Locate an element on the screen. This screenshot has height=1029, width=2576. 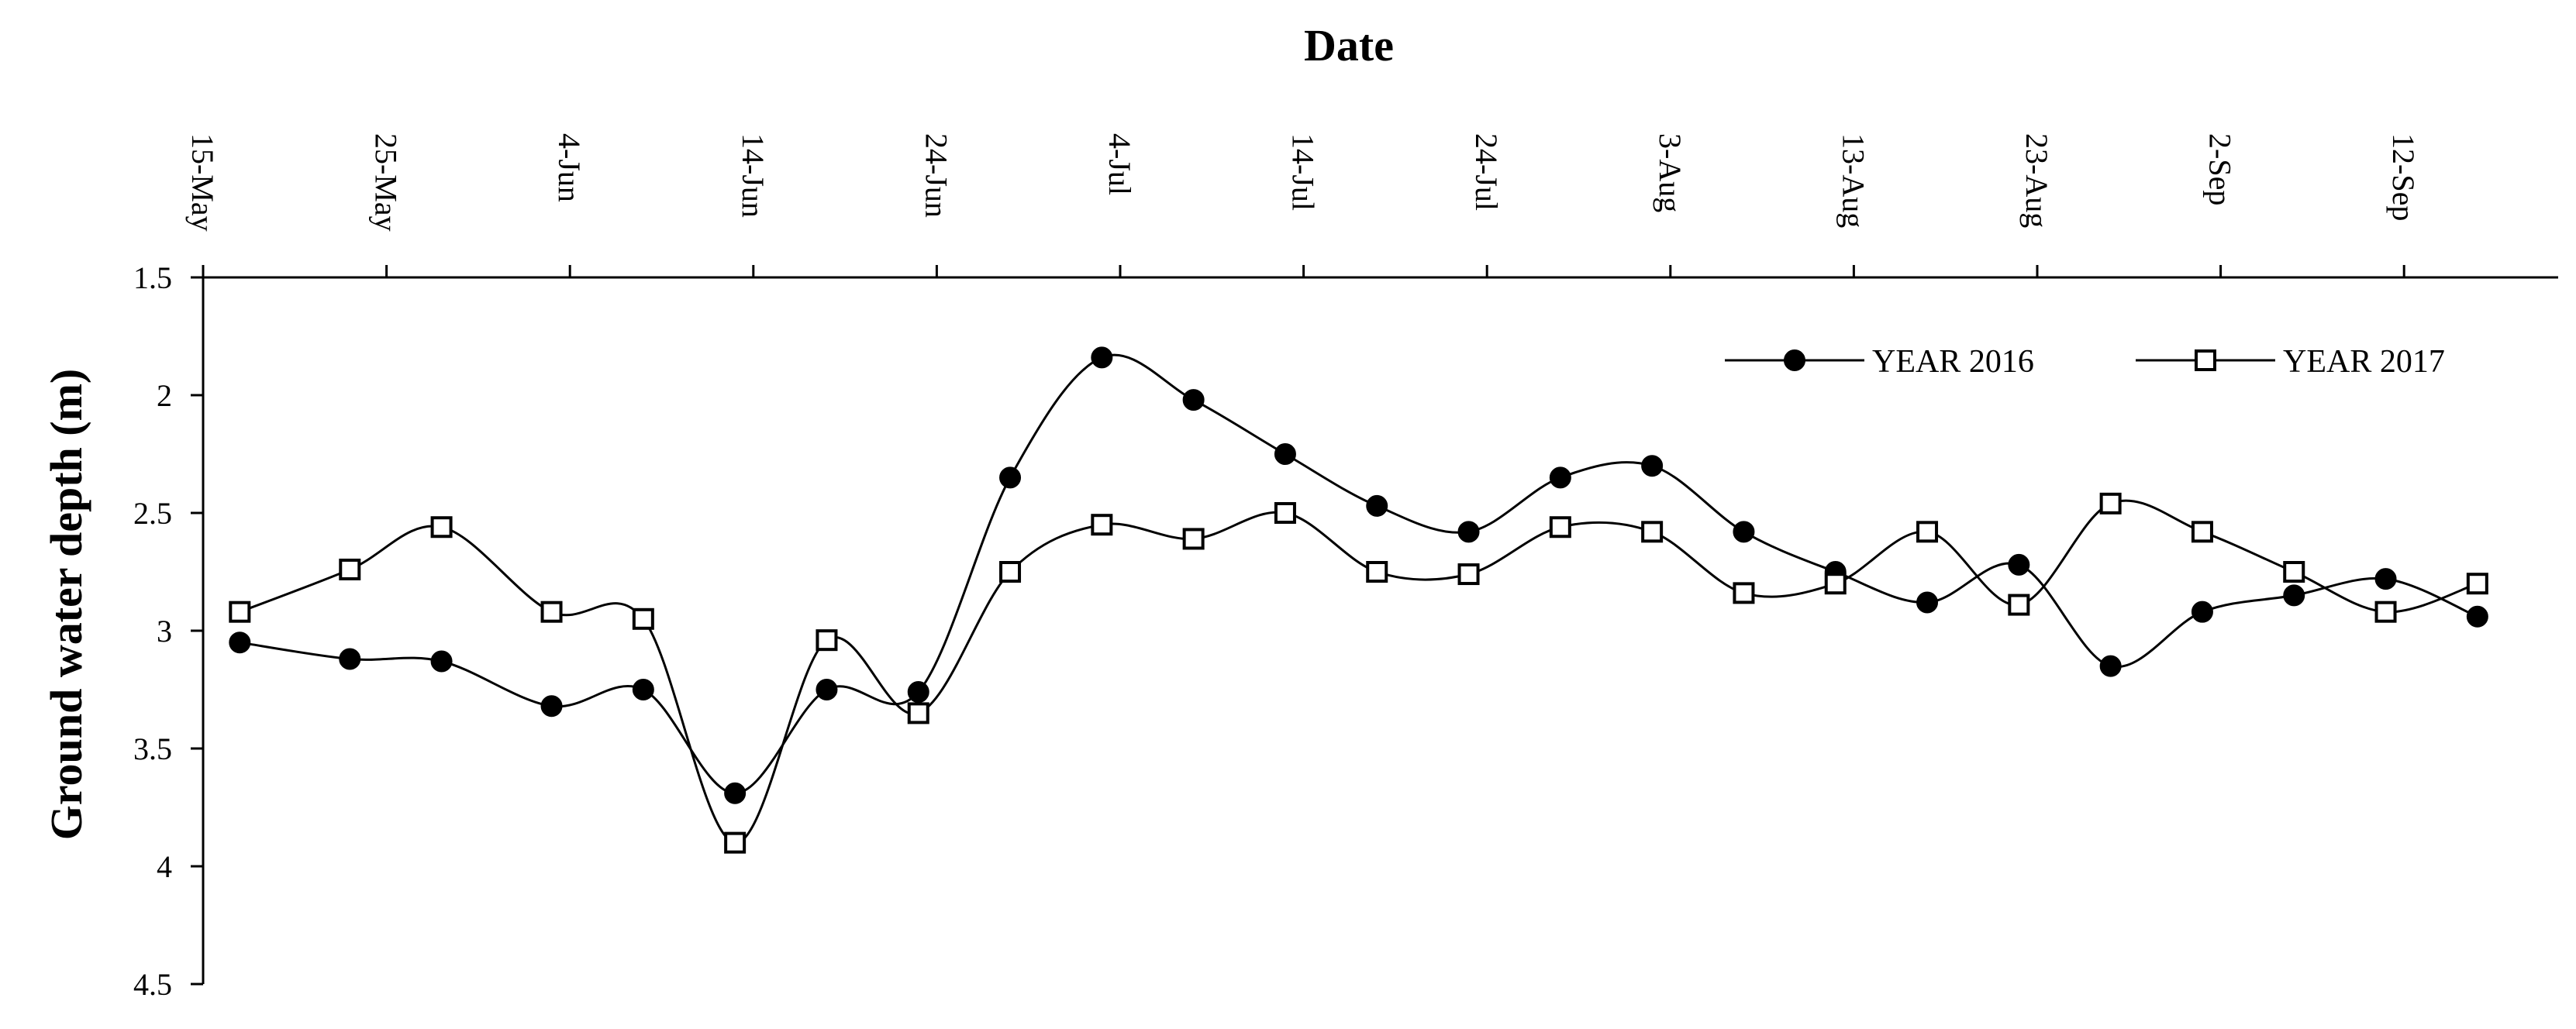
y-tick-label: 4.5 is located at coordinates (152, 984).